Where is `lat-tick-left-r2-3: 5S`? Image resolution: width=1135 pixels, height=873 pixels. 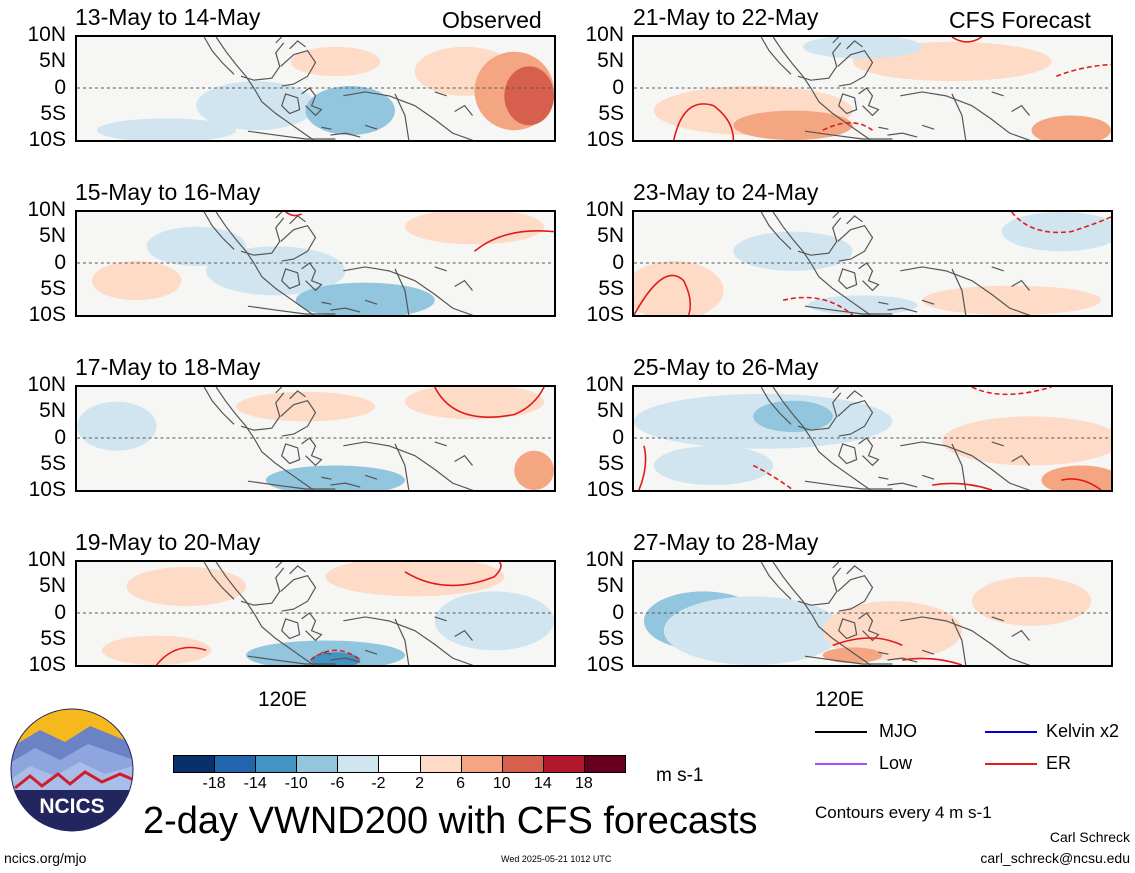
lat-tick-left-r2-3: 5S is located at coordinates (53, 288).